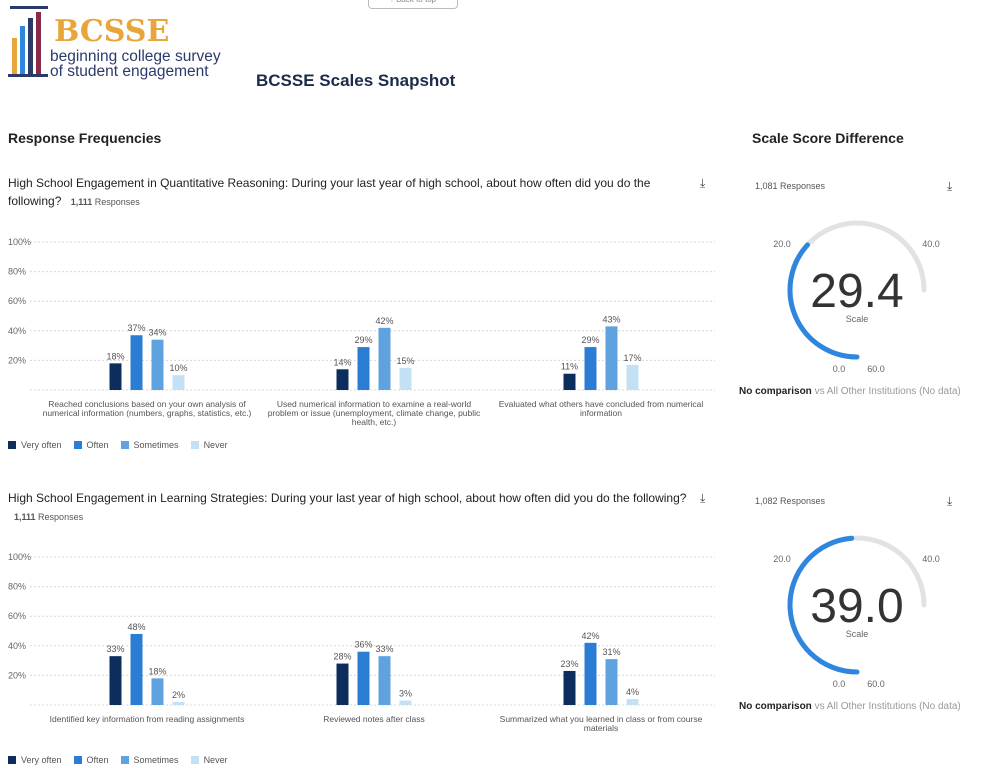 The height and width of the screenshot is (768, 981). What do you see at coordinates (601, 413) in the screenshot?
I see `category-label: information` at bounding box center [601, 413].